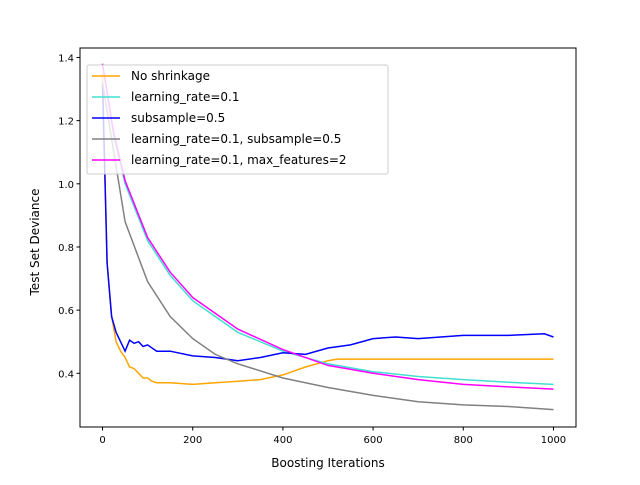 The height and width of the screenshot is (485, 640). I want to click on y-tick-label: 1.0, so click(66, 185).